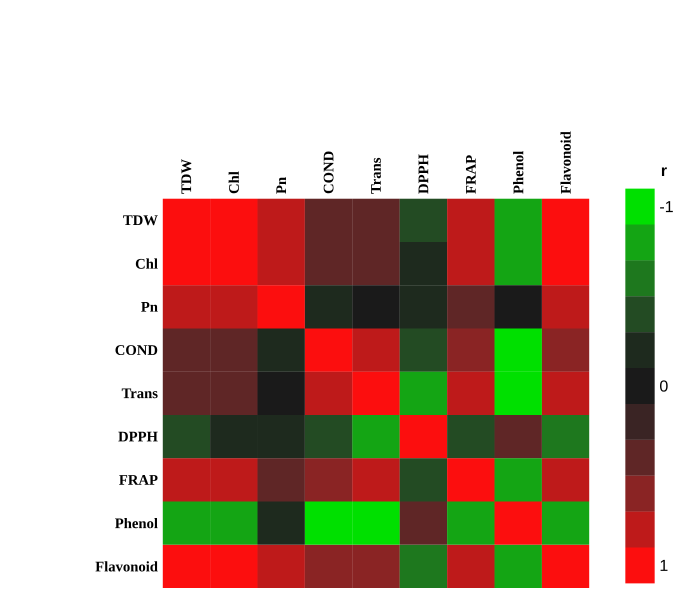  I want to click on y-tick-label: TDW, so click(140, 220).